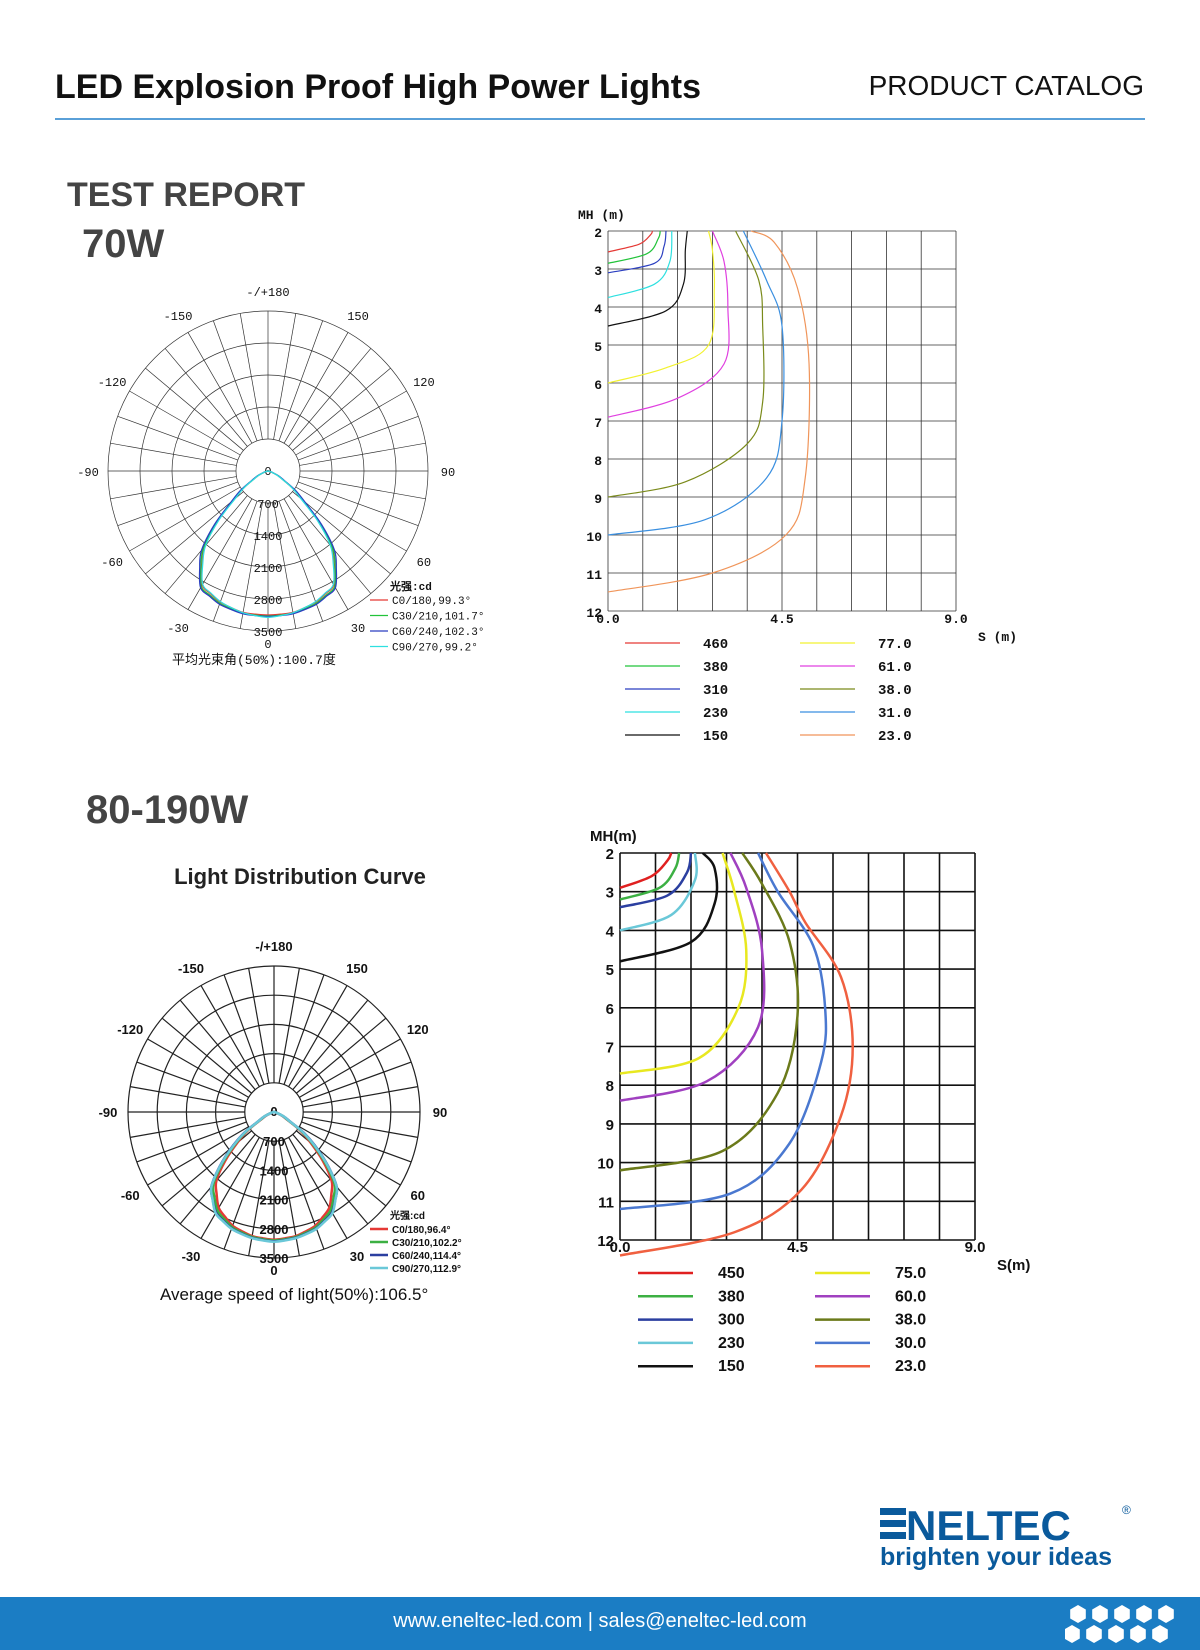 The height and width of the screenshot is (1650, 1200). Describe the element at coordinates (895, 645) in the screenshot. I see `legend-label: 77.0` at that location.